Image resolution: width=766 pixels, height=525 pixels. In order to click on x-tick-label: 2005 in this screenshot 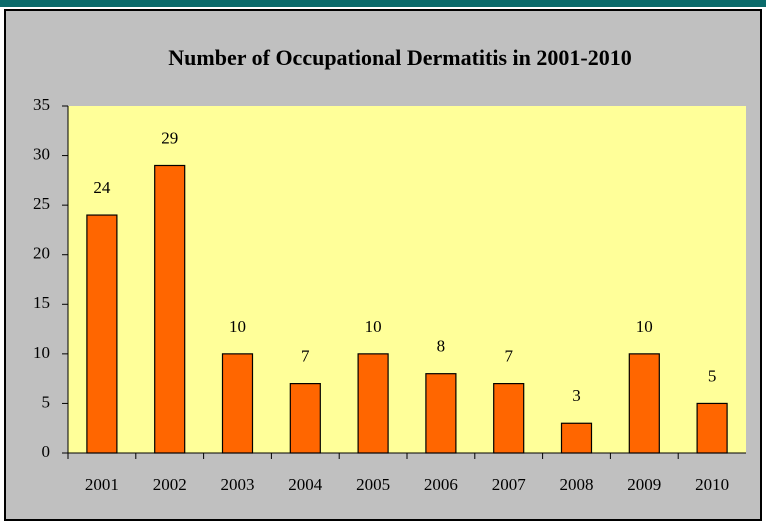, I will do `click(373, 484)`.